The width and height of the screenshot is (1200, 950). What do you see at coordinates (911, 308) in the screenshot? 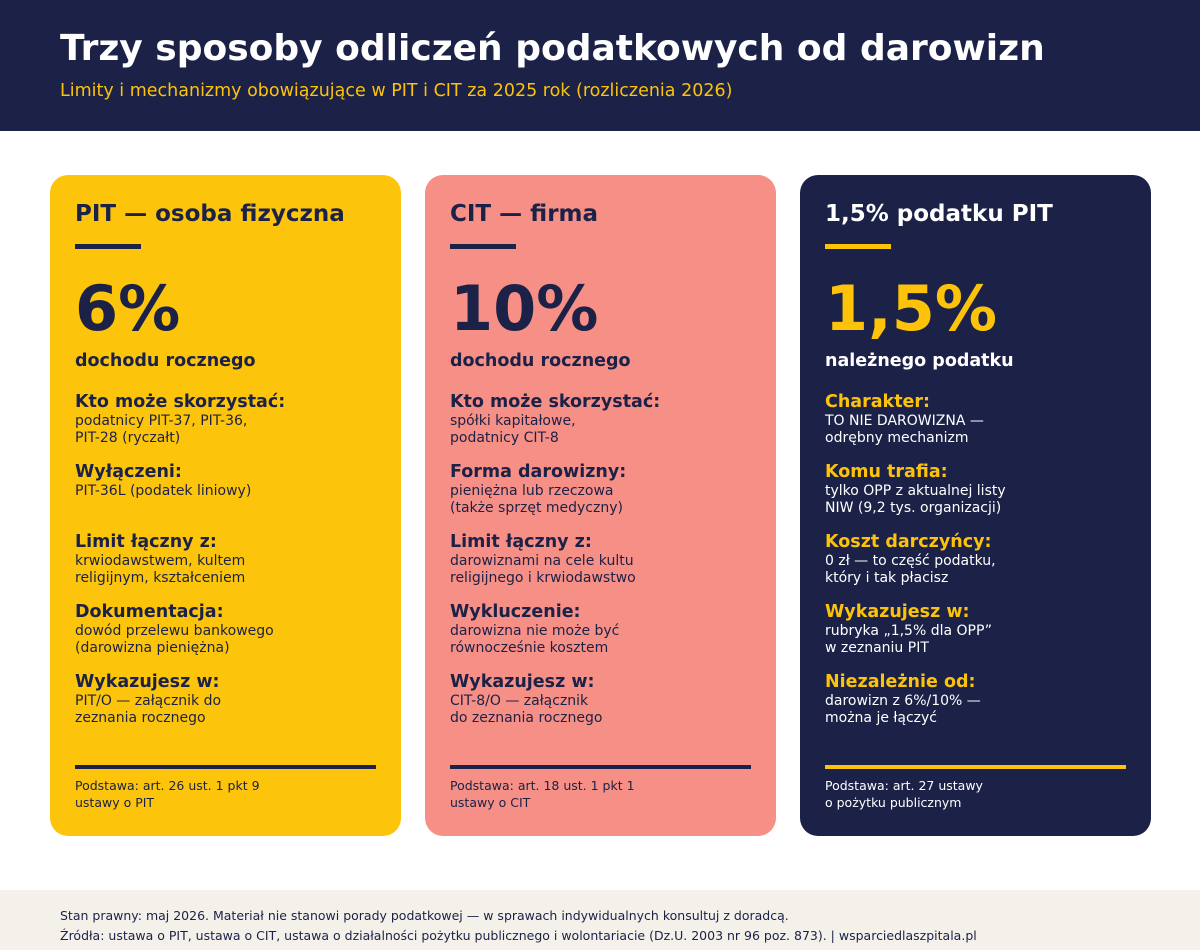
I see `big-percentage: 1,5%` at bounding box center [911, 308].